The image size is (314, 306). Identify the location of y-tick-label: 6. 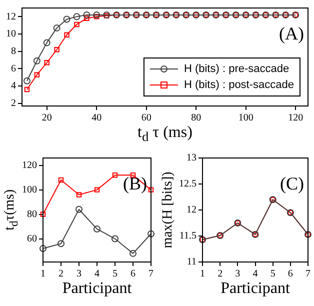
(13, 68).